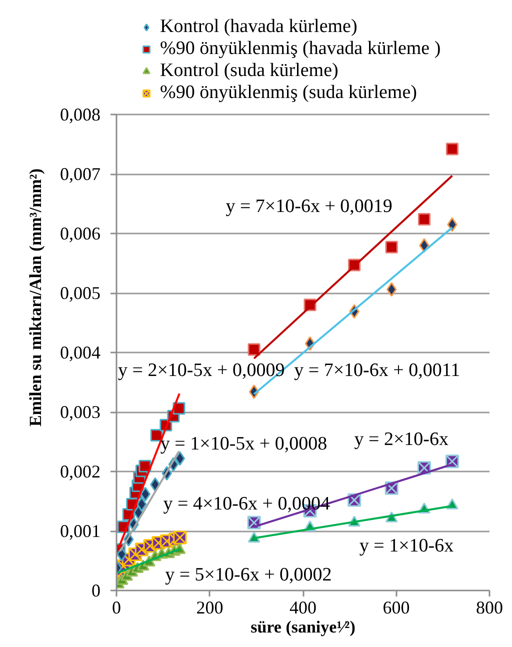 This screenshot has height=647, width=512. I want to click on legend-label: Kontrol (havada kürleme), so click(259, 27).